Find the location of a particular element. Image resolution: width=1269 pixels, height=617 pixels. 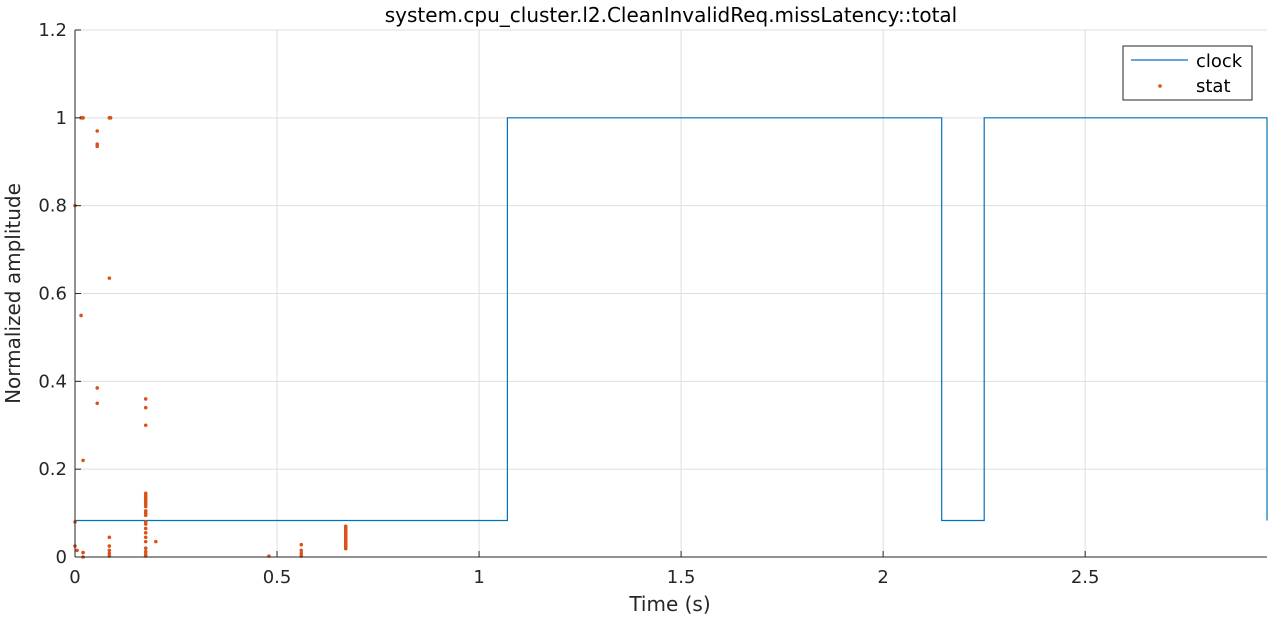

x-tick-label: 1.5 is located at coordinates (681, 577).